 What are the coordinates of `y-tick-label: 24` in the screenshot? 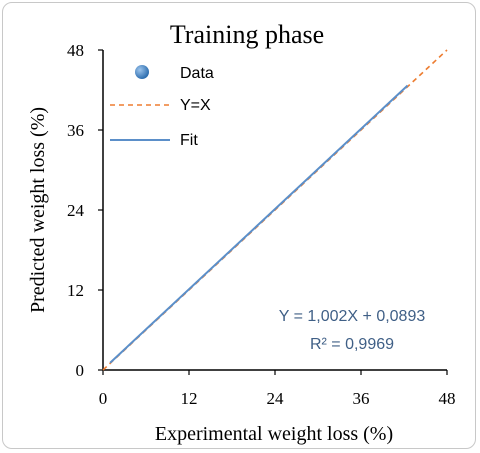 It's located at (76, 210).